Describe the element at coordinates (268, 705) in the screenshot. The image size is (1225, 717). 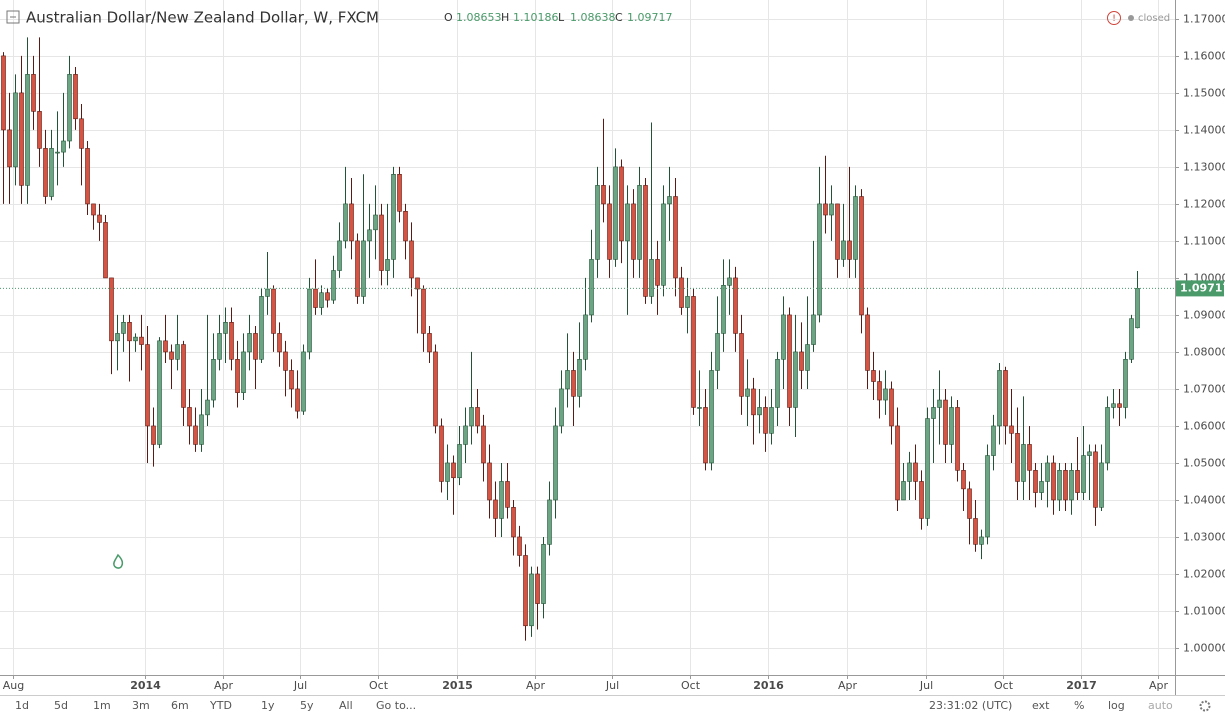
I see `range-button: 1y` at that location.